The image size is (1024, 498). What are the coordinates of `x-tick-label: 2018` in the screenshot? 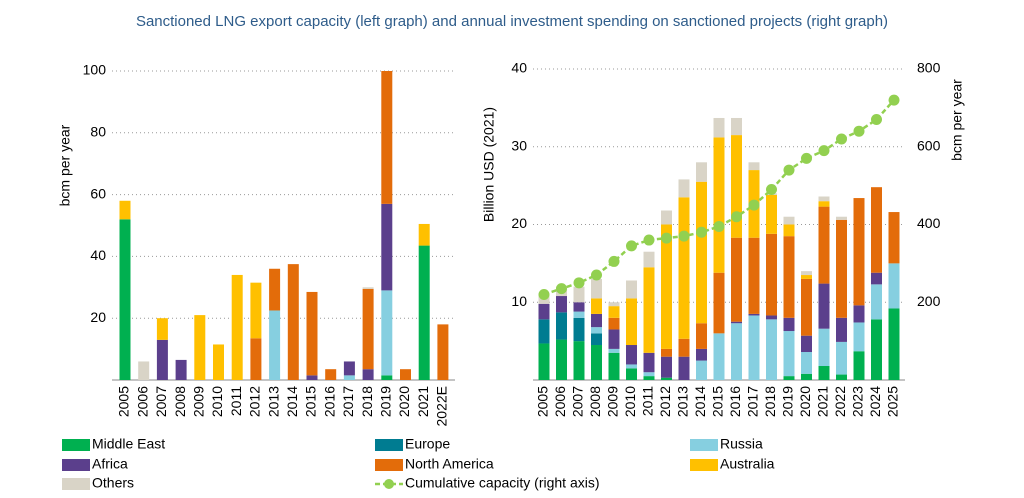 It's located at (367, 401).